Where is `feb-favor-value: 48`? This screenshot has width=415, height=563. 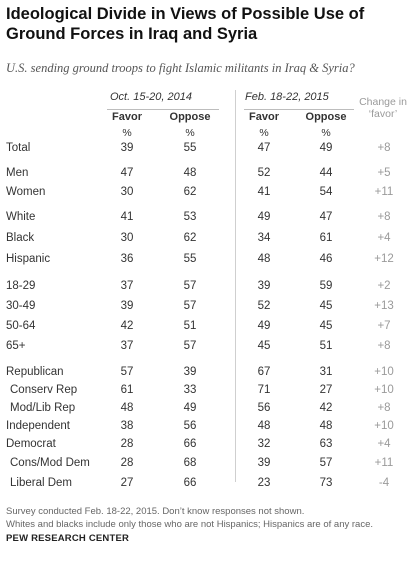
feb-favor-value: 48 is located at coordinates (264, 426).